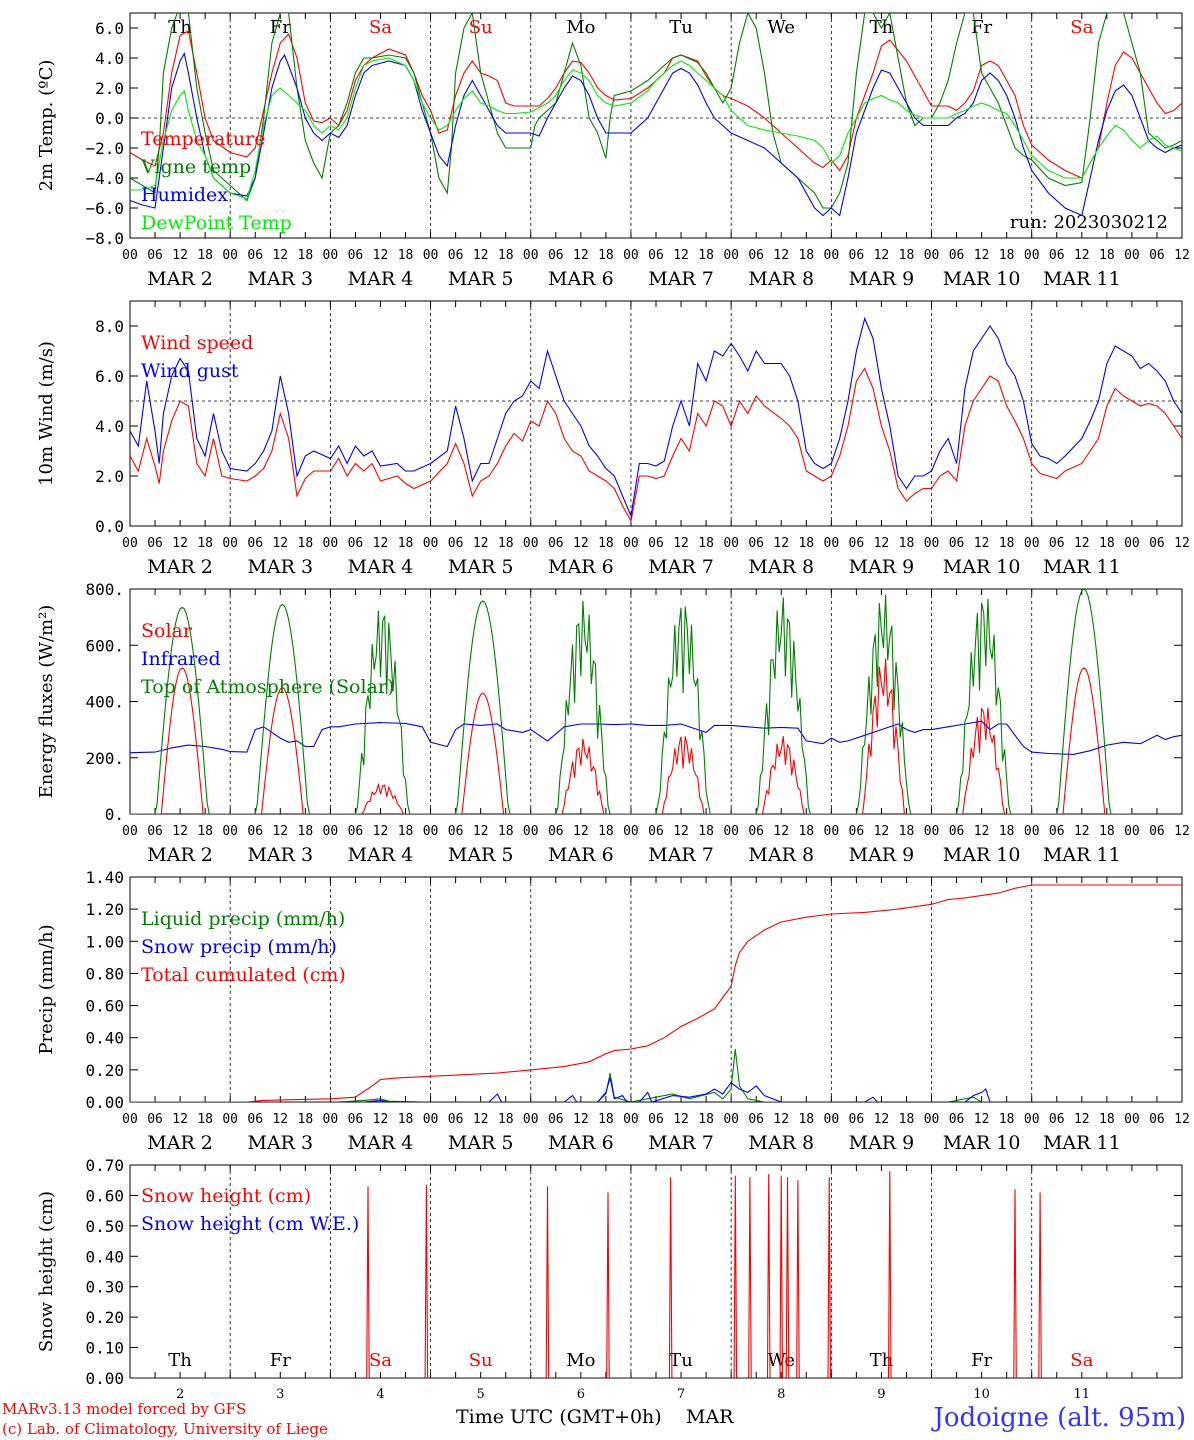  Describe the element at coordinates (280, 279) in the screenshot. I see `day-month-label: MAR 3` at that location.